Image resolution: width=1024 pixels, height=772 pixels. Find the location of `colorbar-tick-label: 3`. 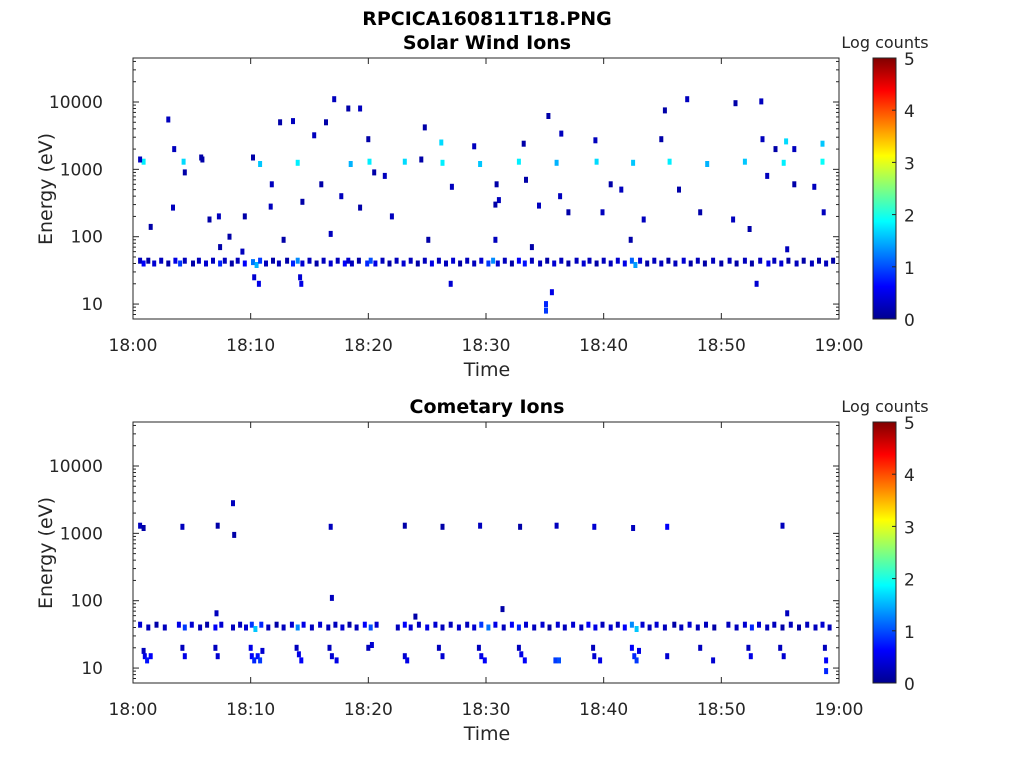

colorbar-tick-label: 3 is located at coordinates (909, 164).